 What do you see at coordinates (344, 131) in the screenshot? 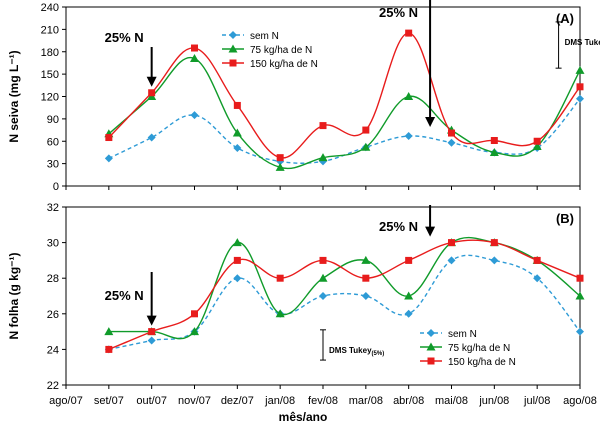
I see `series-line` at bounding box center [344, 131].